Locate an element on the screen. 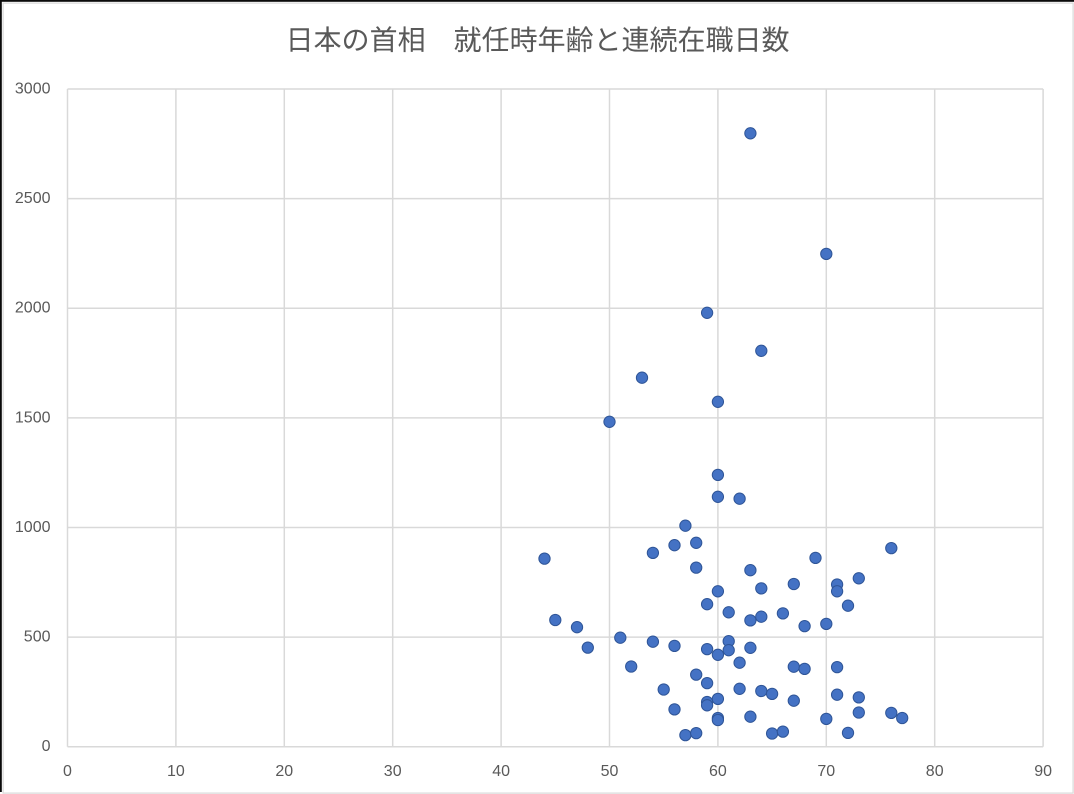 The height and width of the screenshot is (794, 1074). svg-text: 1000 is located at coordinates (33, 527).